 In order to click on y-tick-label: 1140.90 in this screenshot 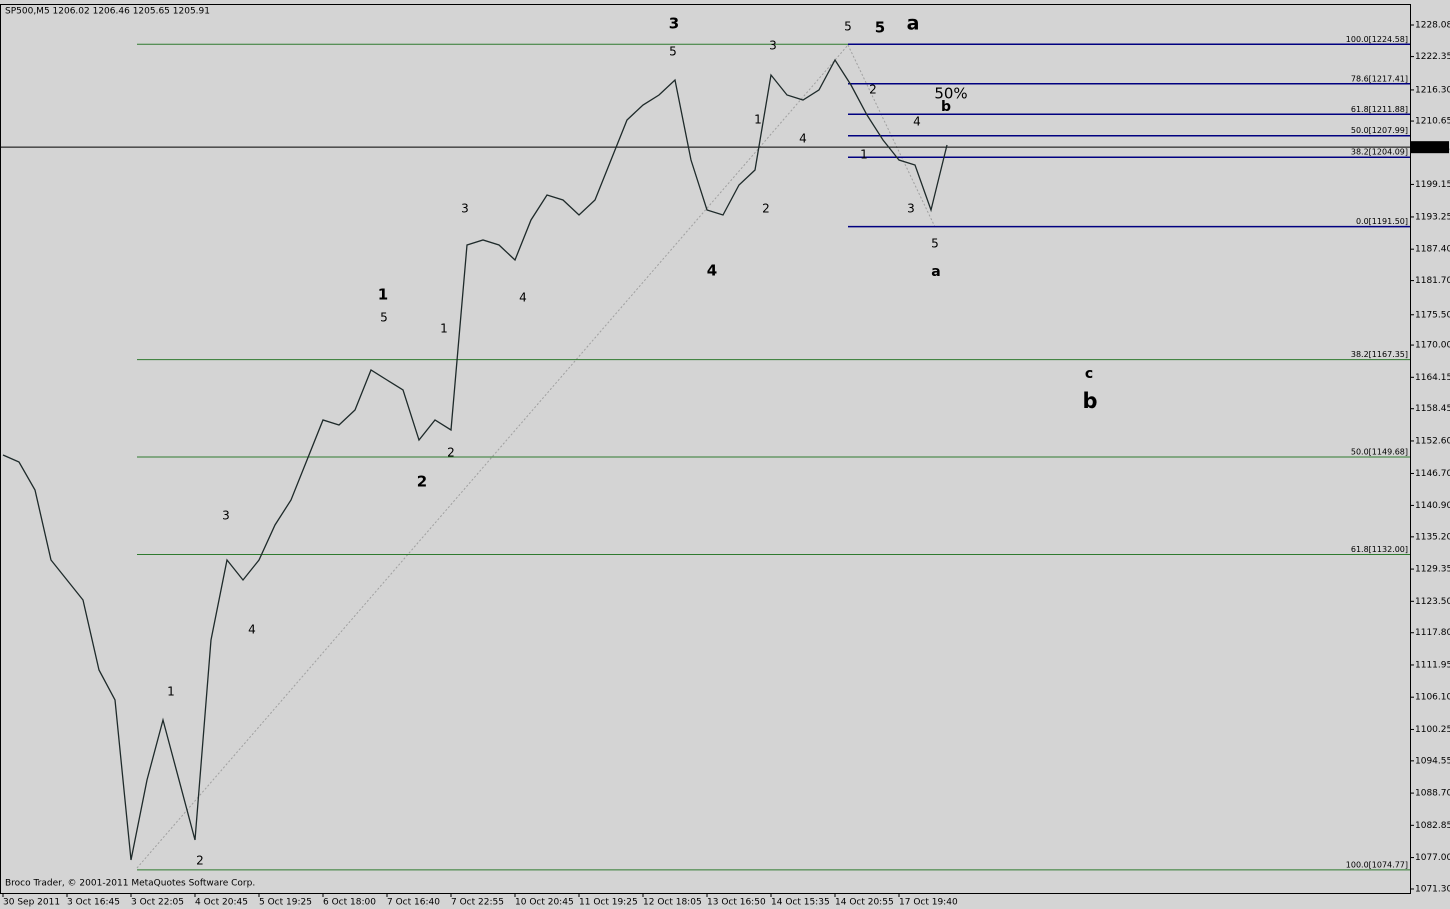, I will do `click(1432, 506)`.